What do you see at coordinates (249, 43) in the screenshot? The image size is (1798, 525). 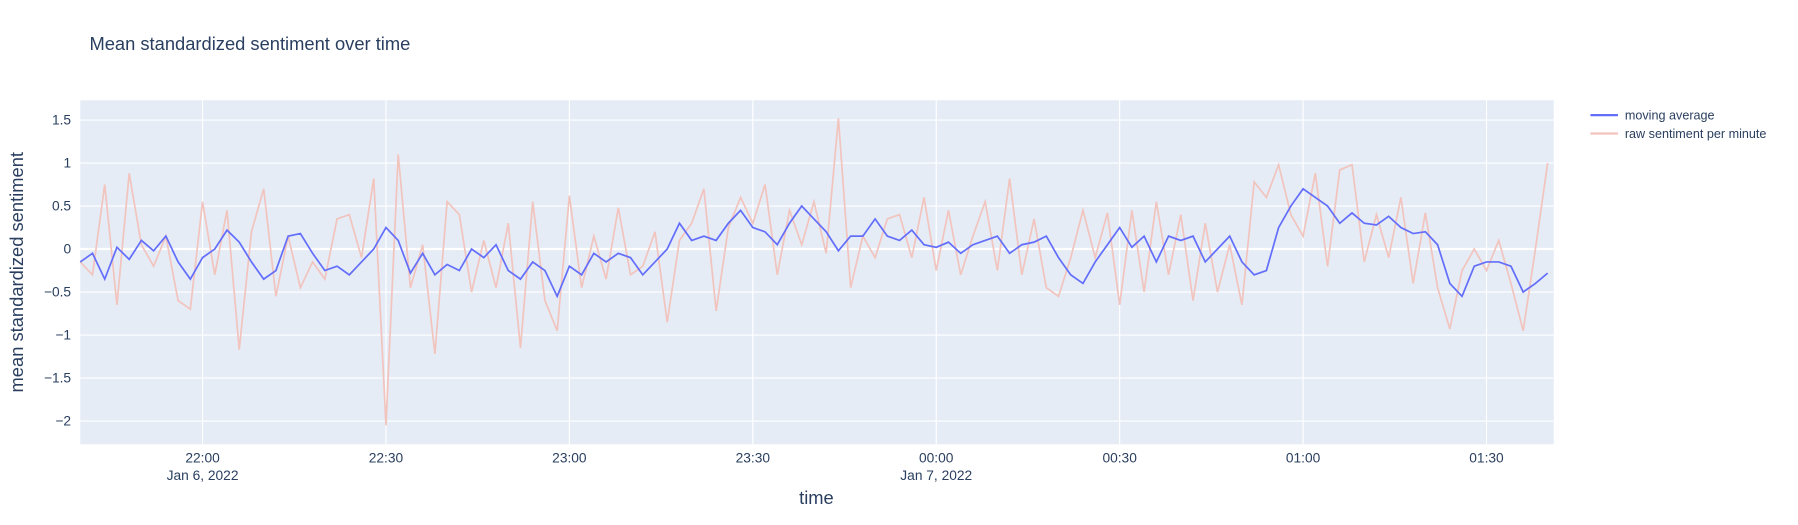 I see `chart-title: Mean standardized sentiment over time` at bounding box center [249, 43].